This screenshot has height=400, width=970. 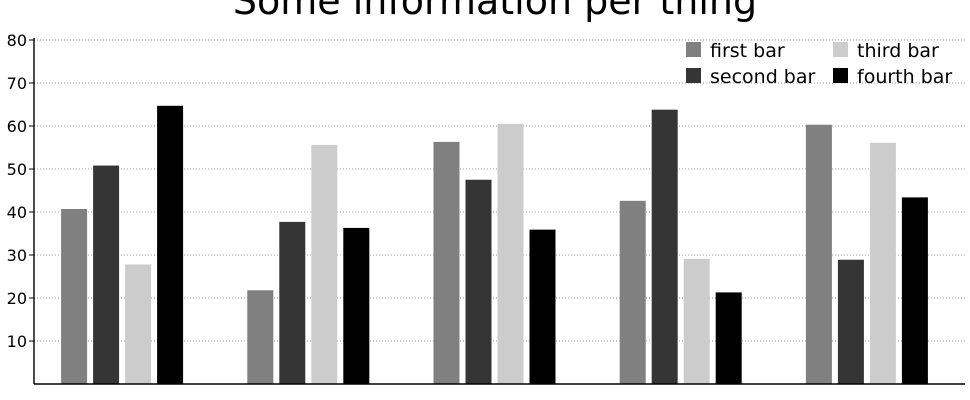 What do you see at coordinates (840, 75) in the screenshot?
I see `legend-swatch-fourth-bar` at bounding box center [840, 75].